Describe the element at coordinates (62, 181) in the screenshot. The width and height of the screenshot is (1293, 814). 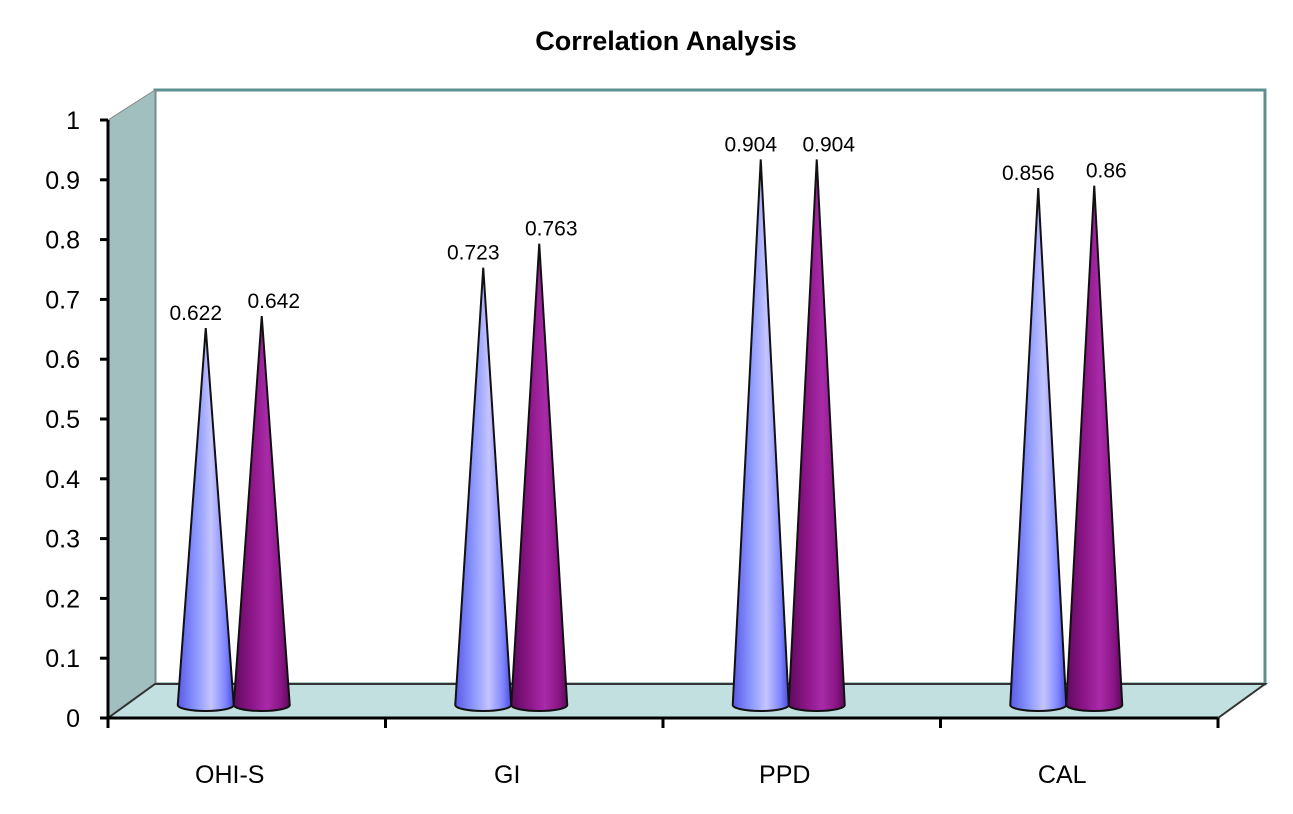
I see `y-tick-label: 0.9` at that location.